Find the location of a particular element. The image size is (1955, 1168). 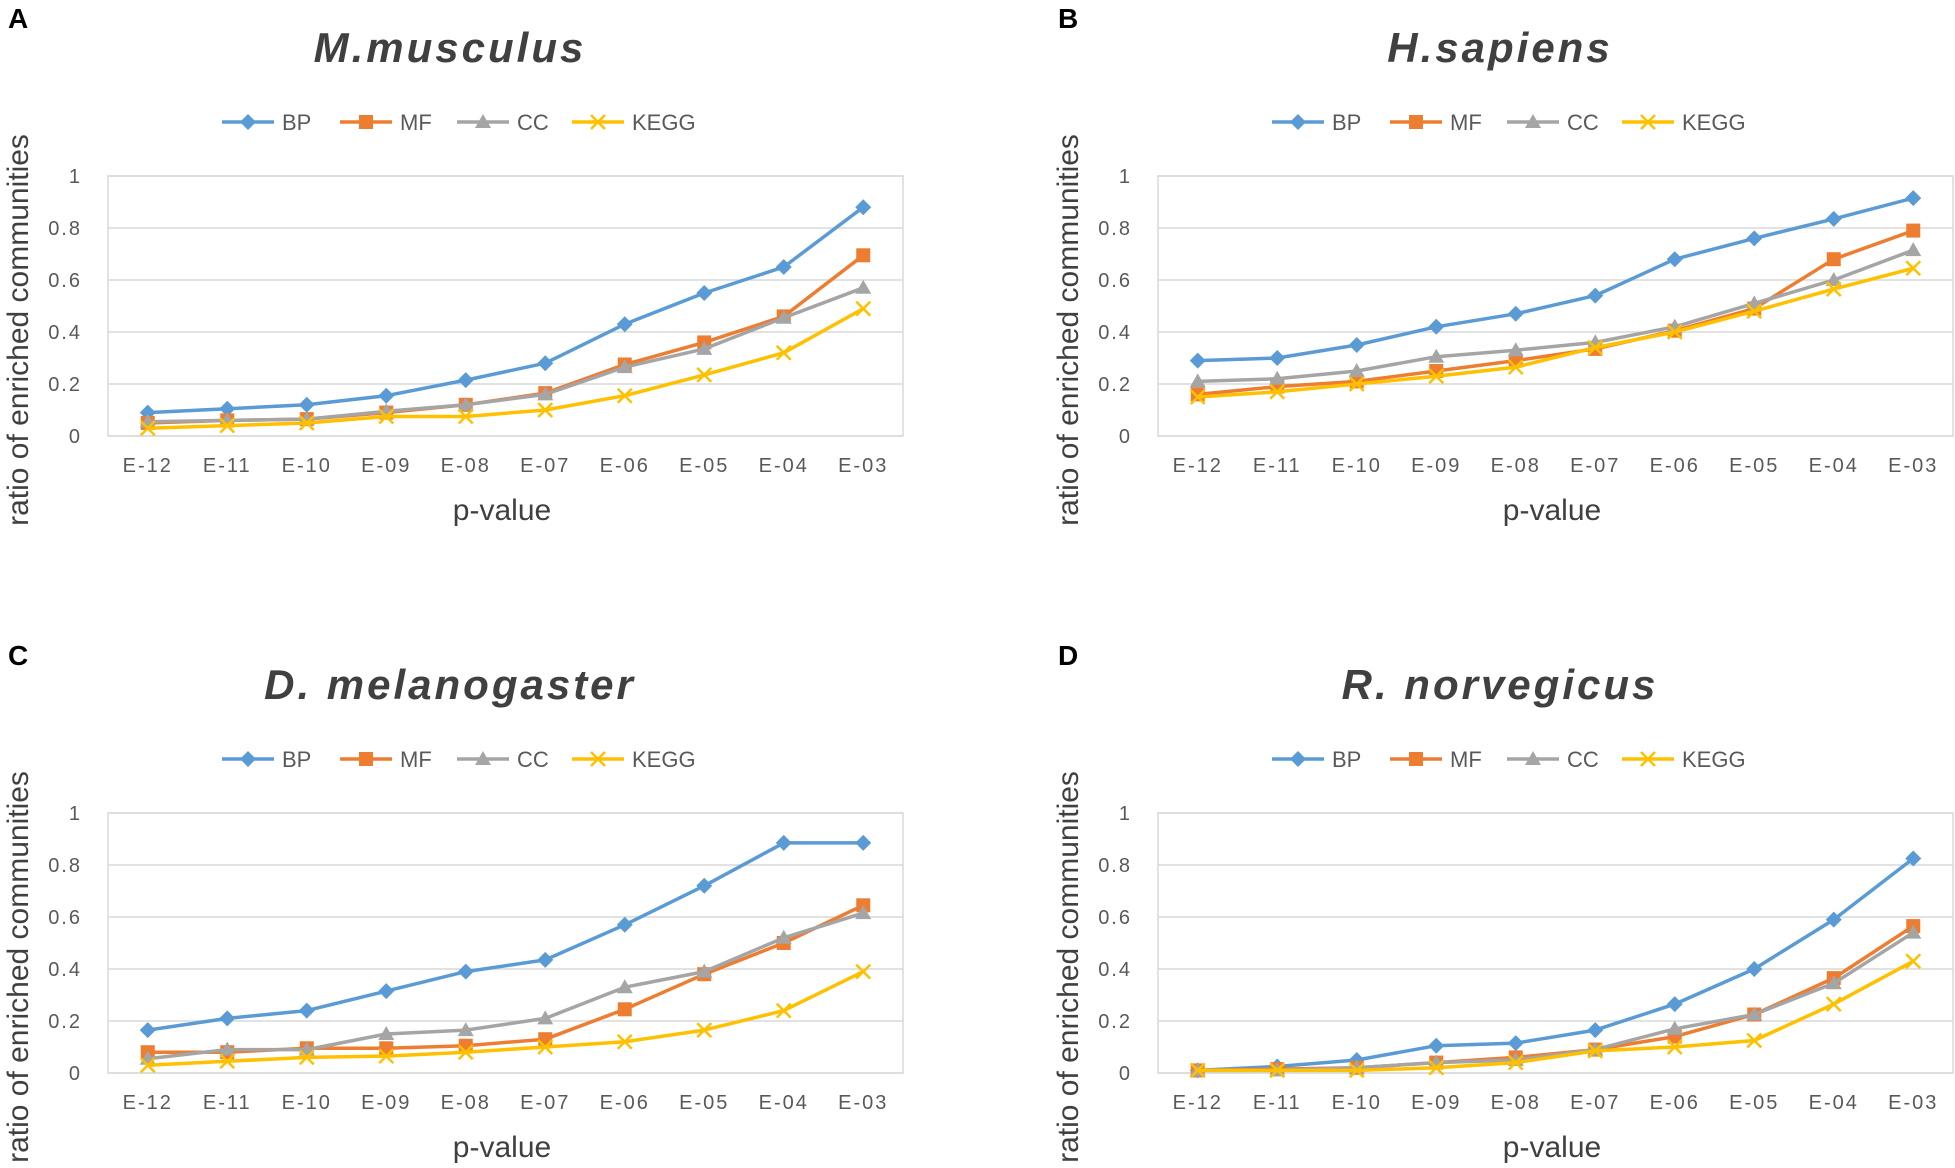

chart-title: D. melanogaster is located at coordinates (450, 684).